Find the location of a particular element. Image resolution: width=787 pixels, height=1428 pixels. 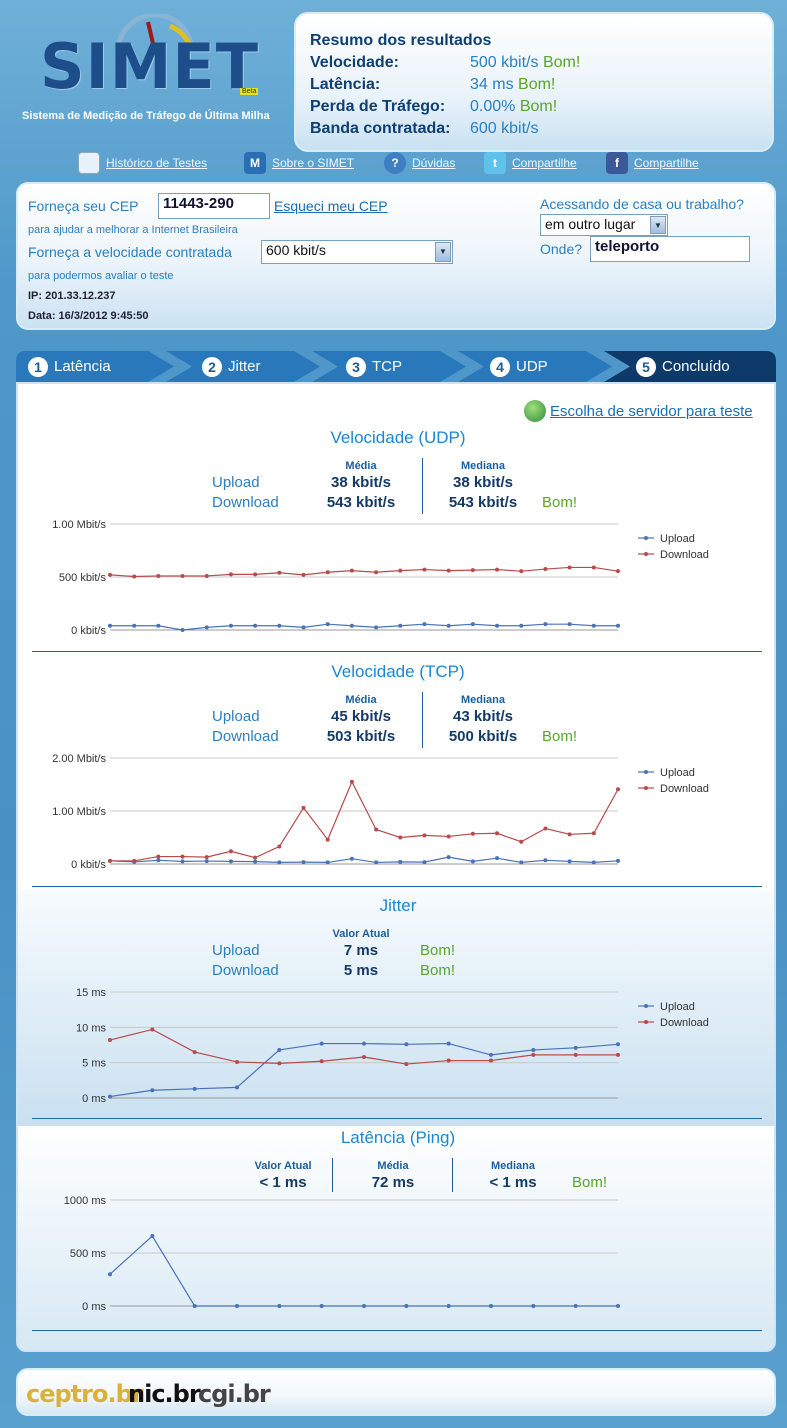

udp-download-mean: 543 kbit/s is located at coordinates (361, 502).